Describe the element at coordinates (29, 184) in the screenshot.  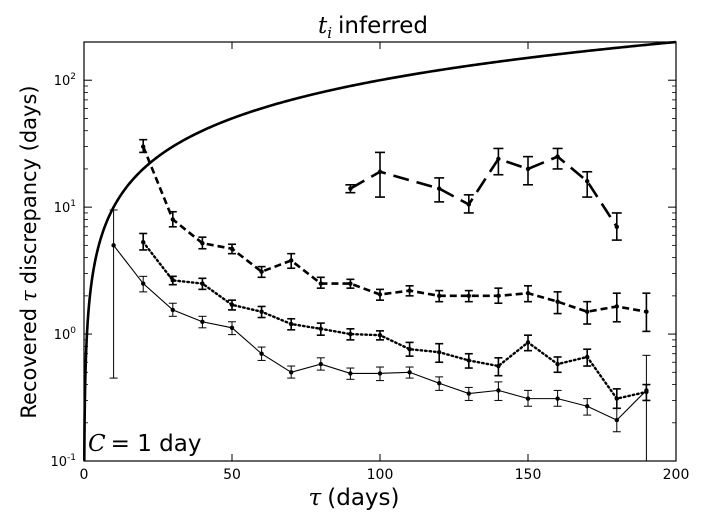
I see `y-axis-label-suffix: discrepancy (days)` at that location.